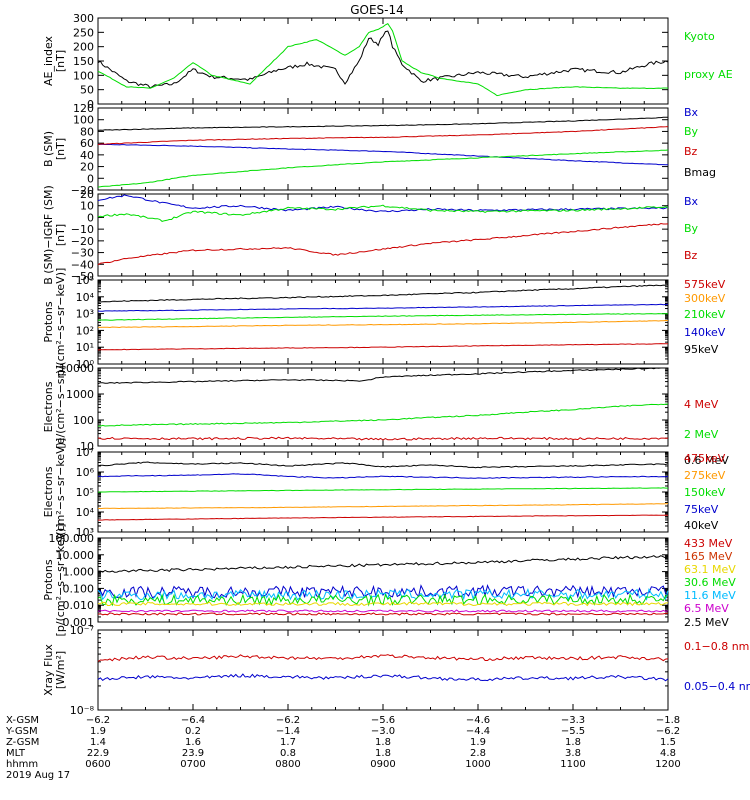 This screenshot has width=750, height=800. Describe the element at coordinates (667, 764) in the screenshot. I see `x-tick-label: 1200` at that location.